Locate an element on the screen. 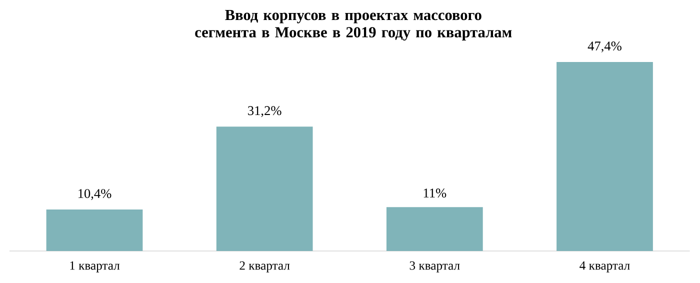 The width and height of the screenshot is (700, 283). data-label: 47,4% is located at coordinates (605, 47).